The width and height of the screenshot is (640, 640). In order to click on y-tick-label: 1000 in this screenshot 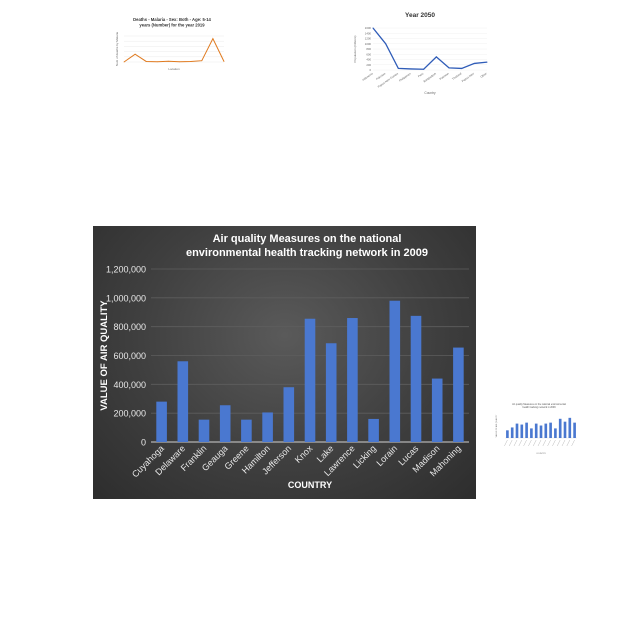, I will do `click(368, 44)`.